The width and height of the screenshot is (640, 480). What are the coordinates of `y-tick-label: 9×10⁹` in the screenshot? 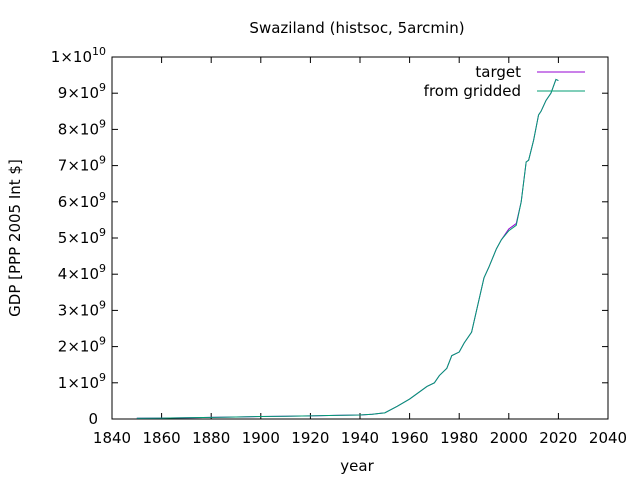 It's located at (82, 91).